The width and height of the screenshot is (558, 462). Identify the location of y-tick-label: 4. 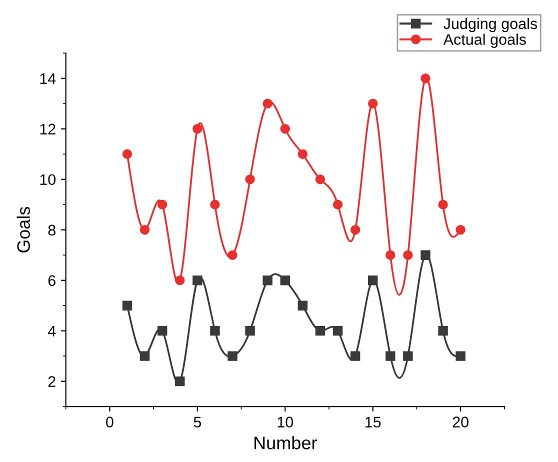
(52, 331).